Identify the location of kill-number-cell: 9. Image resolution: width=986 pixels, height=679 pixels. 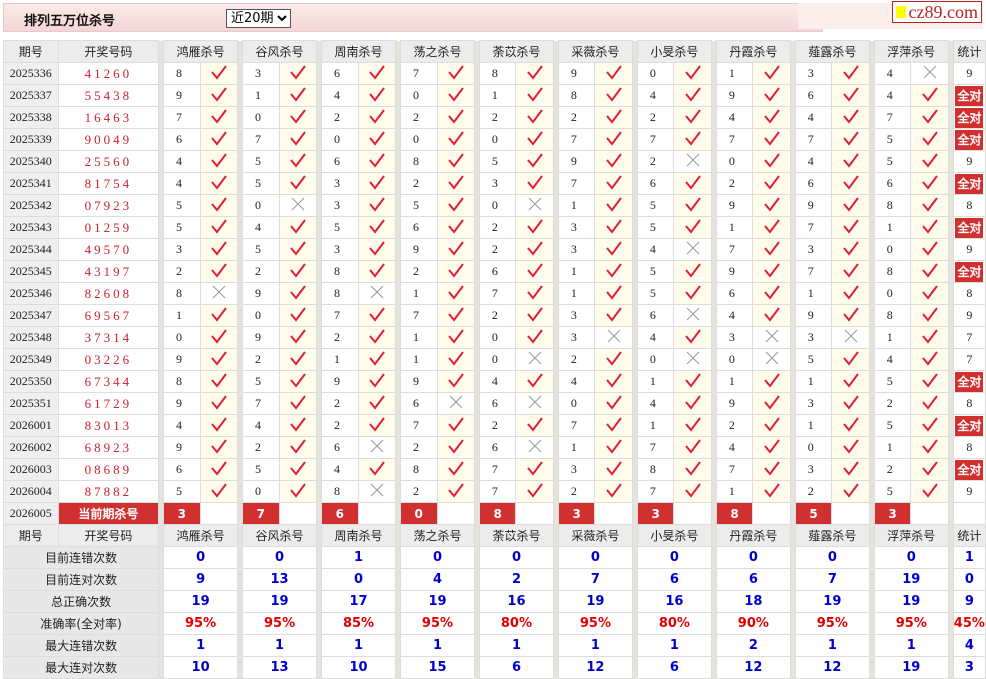
(813, 205).